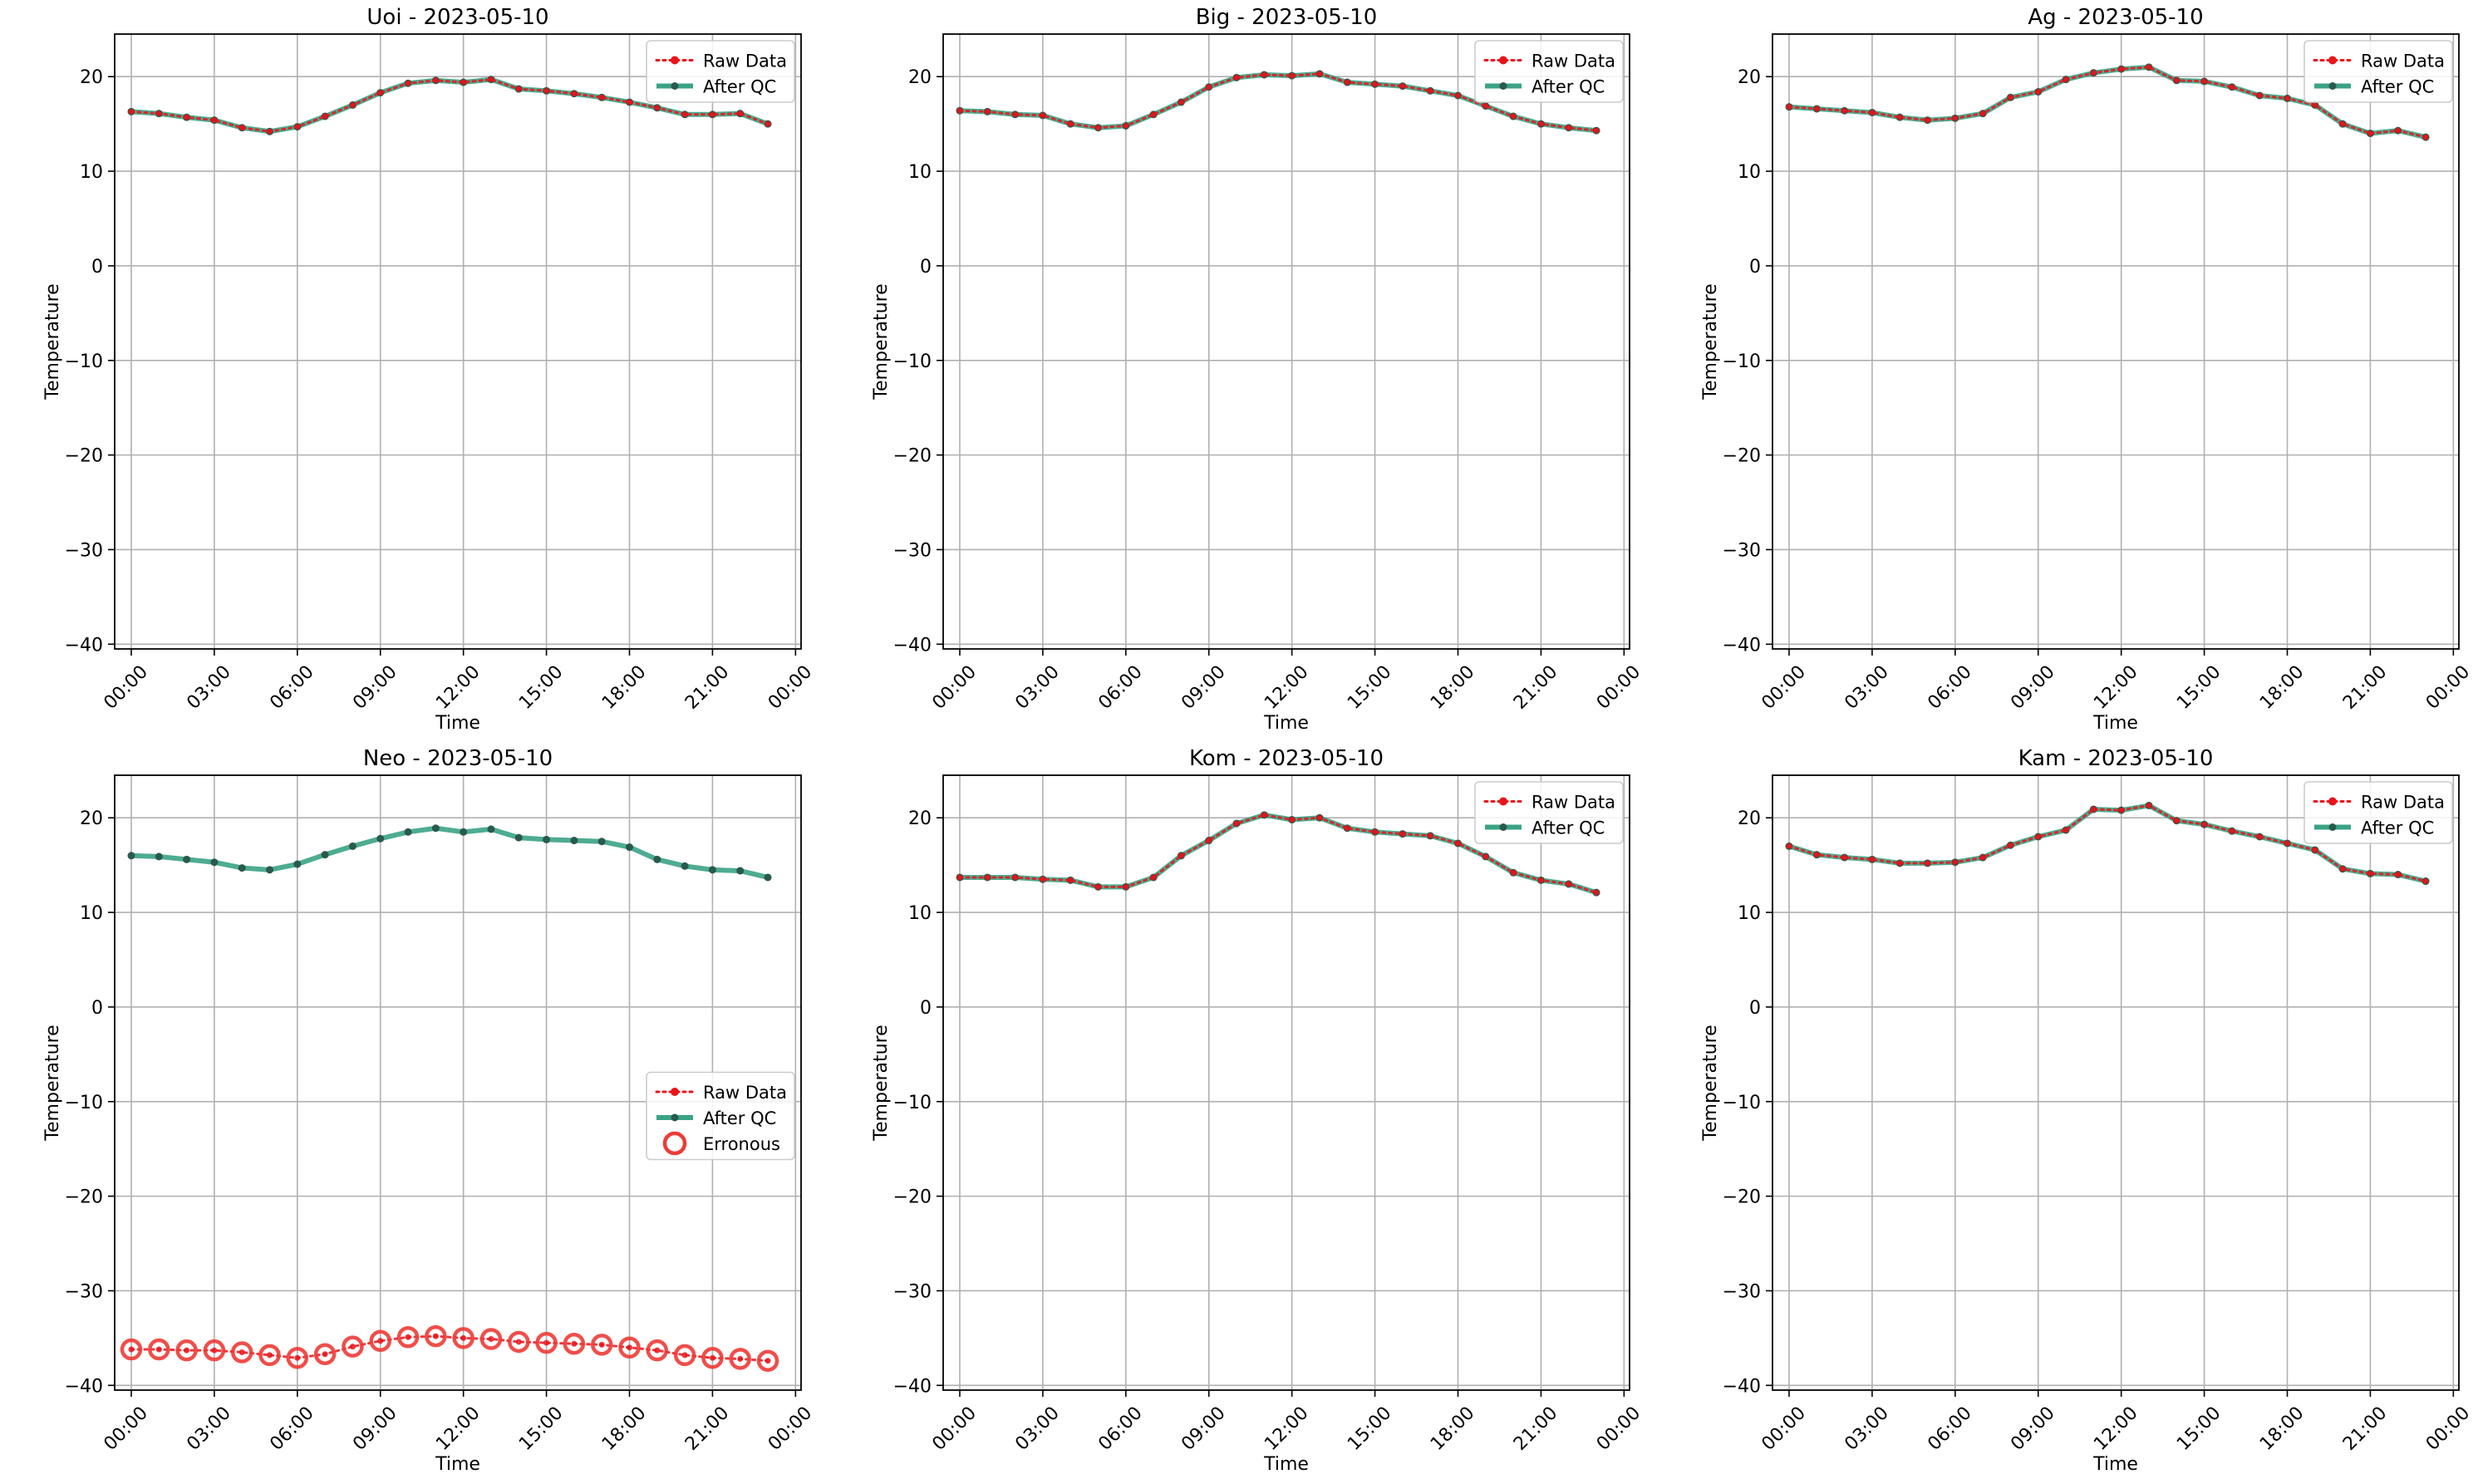 The image size is (2478, 1484). What do you see at coordinates (1549, 812) in the screenshot?
I see `legend: Raw Data After QC` at bounding box center [1549, 812].